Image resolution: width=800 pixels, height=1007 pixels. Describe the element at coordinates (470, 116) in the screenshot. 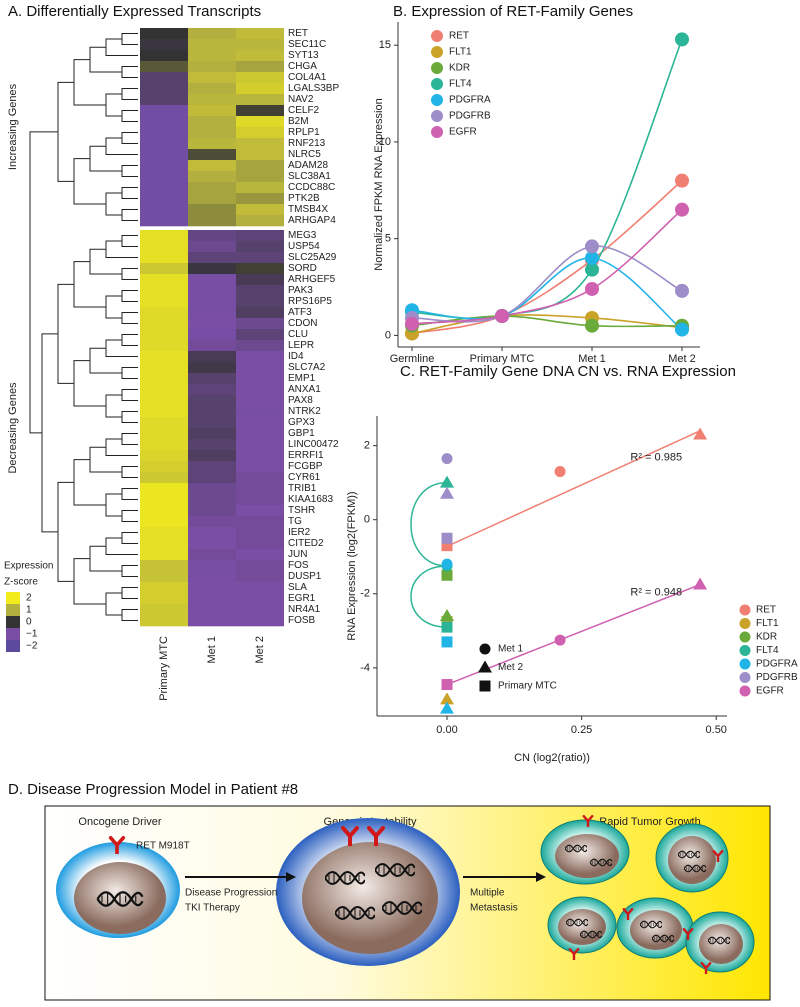

I see `legend-label: PDGFRB` at that location.